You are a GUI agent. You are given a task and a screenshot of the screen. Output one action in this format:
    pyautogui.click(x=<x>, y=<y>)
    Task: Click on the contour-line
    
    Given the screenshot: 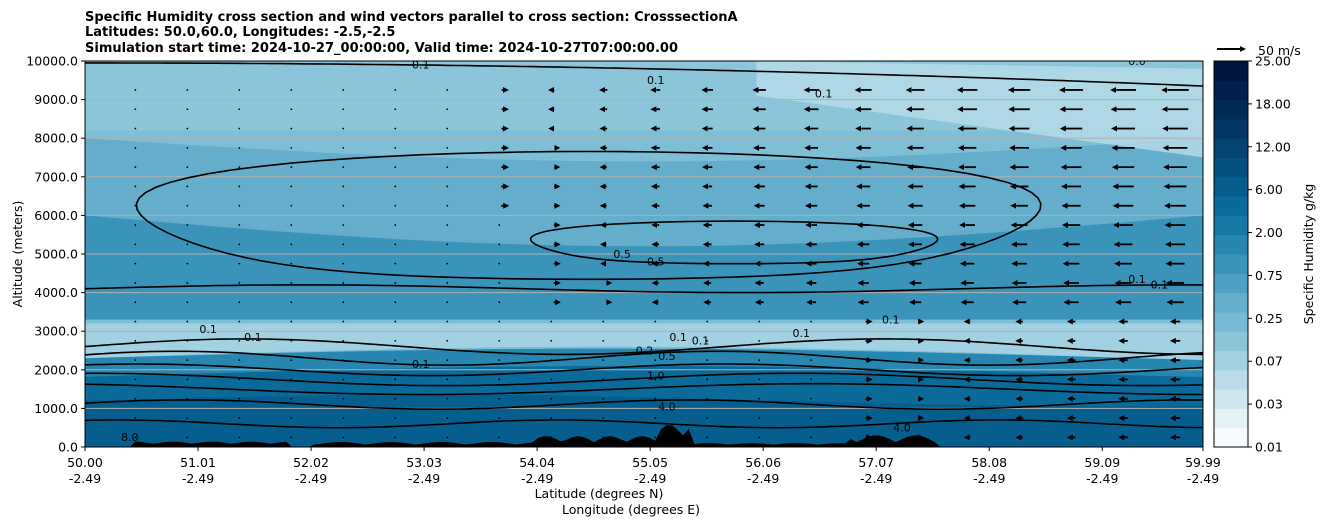 What is the action you would take?
    pyautogui.click(x=644, y=358)
    